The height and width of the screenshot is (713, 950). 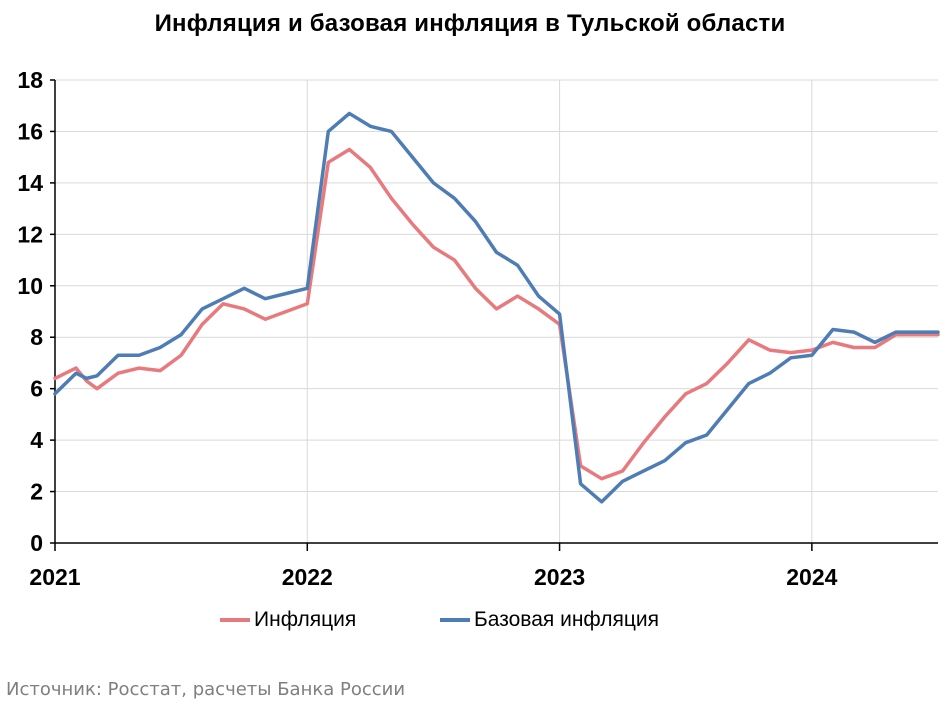 What do you see at coordinates (811, 577) in the screenshot?
I see `x-tick-label: 2024` at bounding box center [811, 577].